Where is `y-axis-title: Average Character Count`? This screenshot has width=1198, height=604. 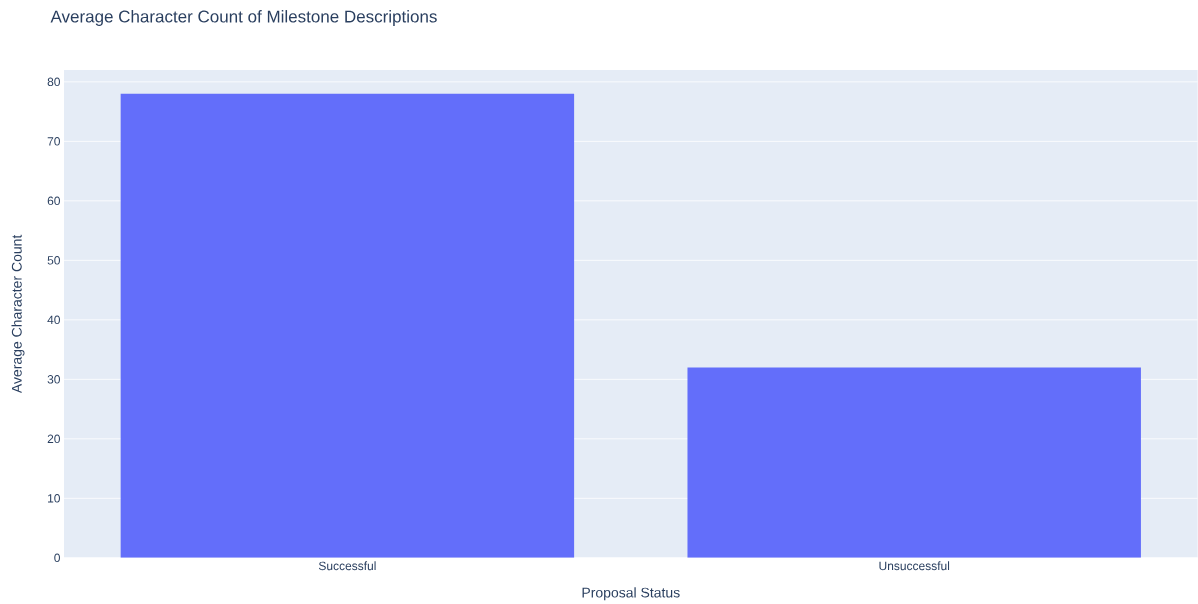
y-axis-title: Average Character Count is located at coordinates (18, 314).